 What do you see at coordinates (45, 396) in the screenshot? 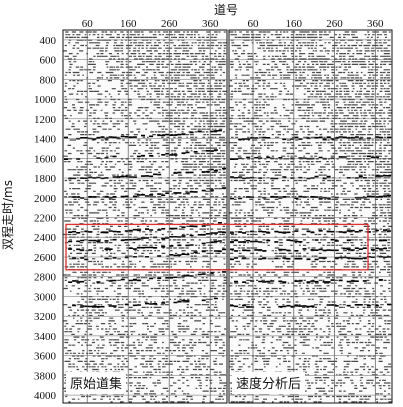
I see `y-tick-label: 4000` at bounding box center [45, 396].